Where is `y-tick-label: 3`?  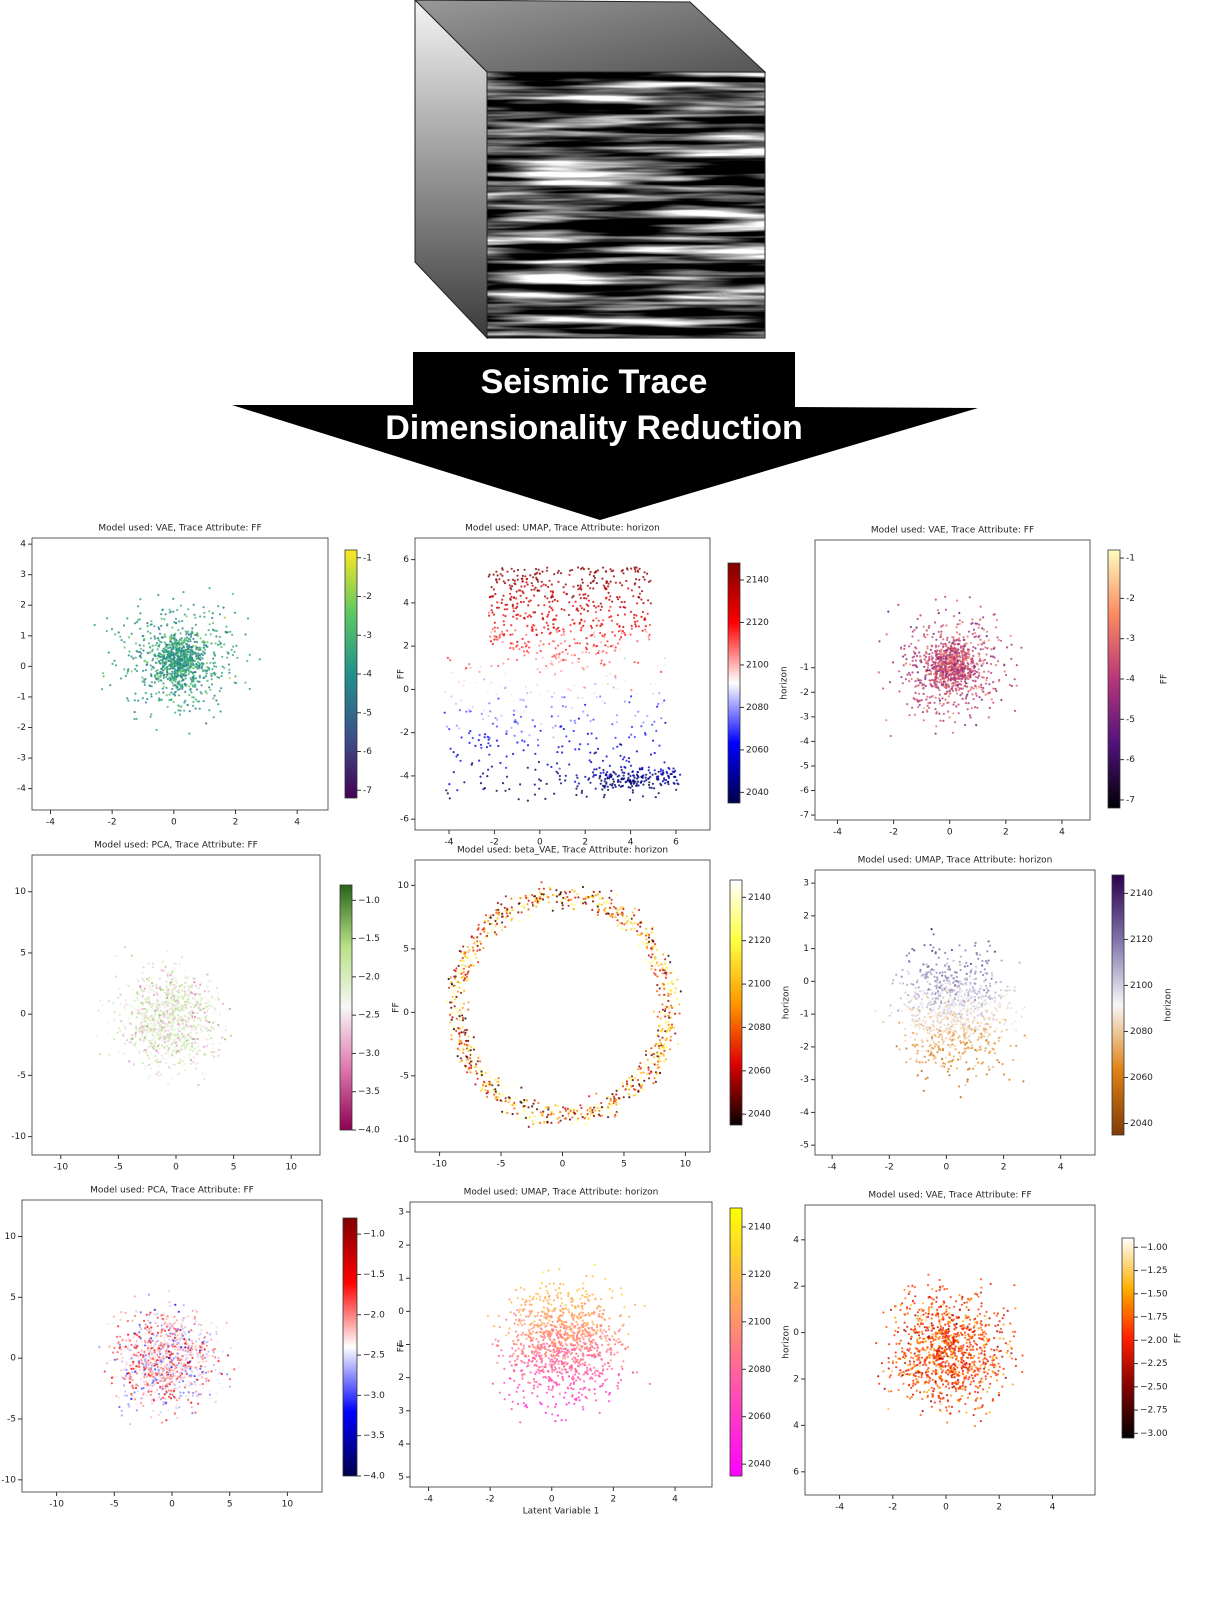 y-tick-label: 3 is located at coordinates (23, 575).